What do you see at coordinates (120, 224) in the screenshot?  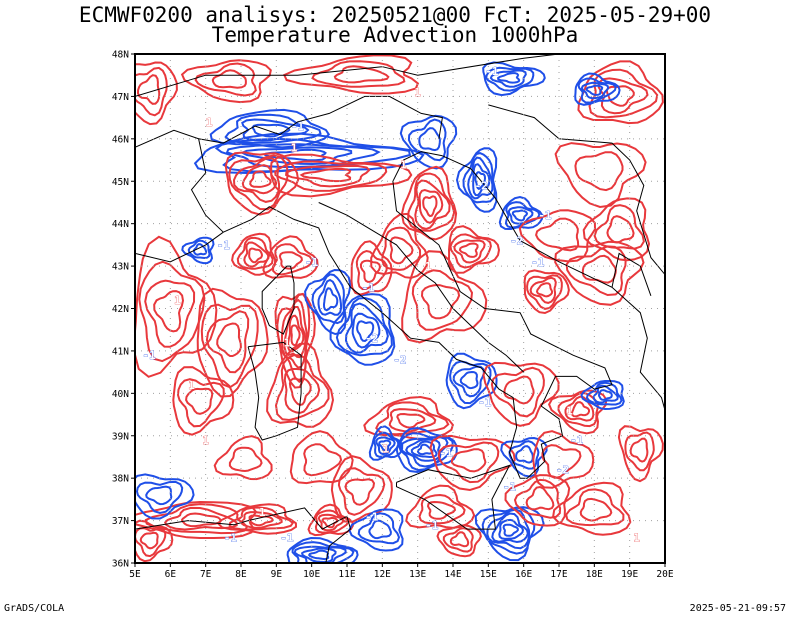 I see `lat-tick-label: 44N` at bounding box center [120, 224].